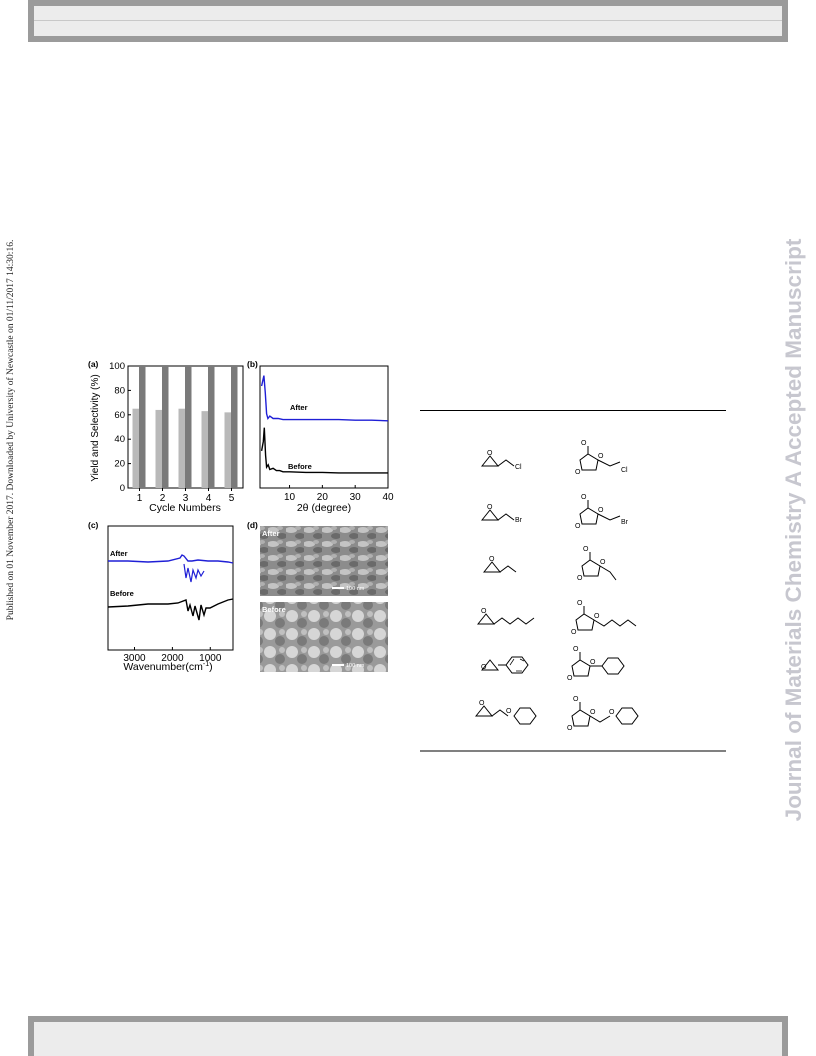 This screenshot has width=816, height=1056. What do you see at coordinates (300, 466) in the screenshot?
I see `panel-b-before-label: Before` at bounding box center [300, 466].